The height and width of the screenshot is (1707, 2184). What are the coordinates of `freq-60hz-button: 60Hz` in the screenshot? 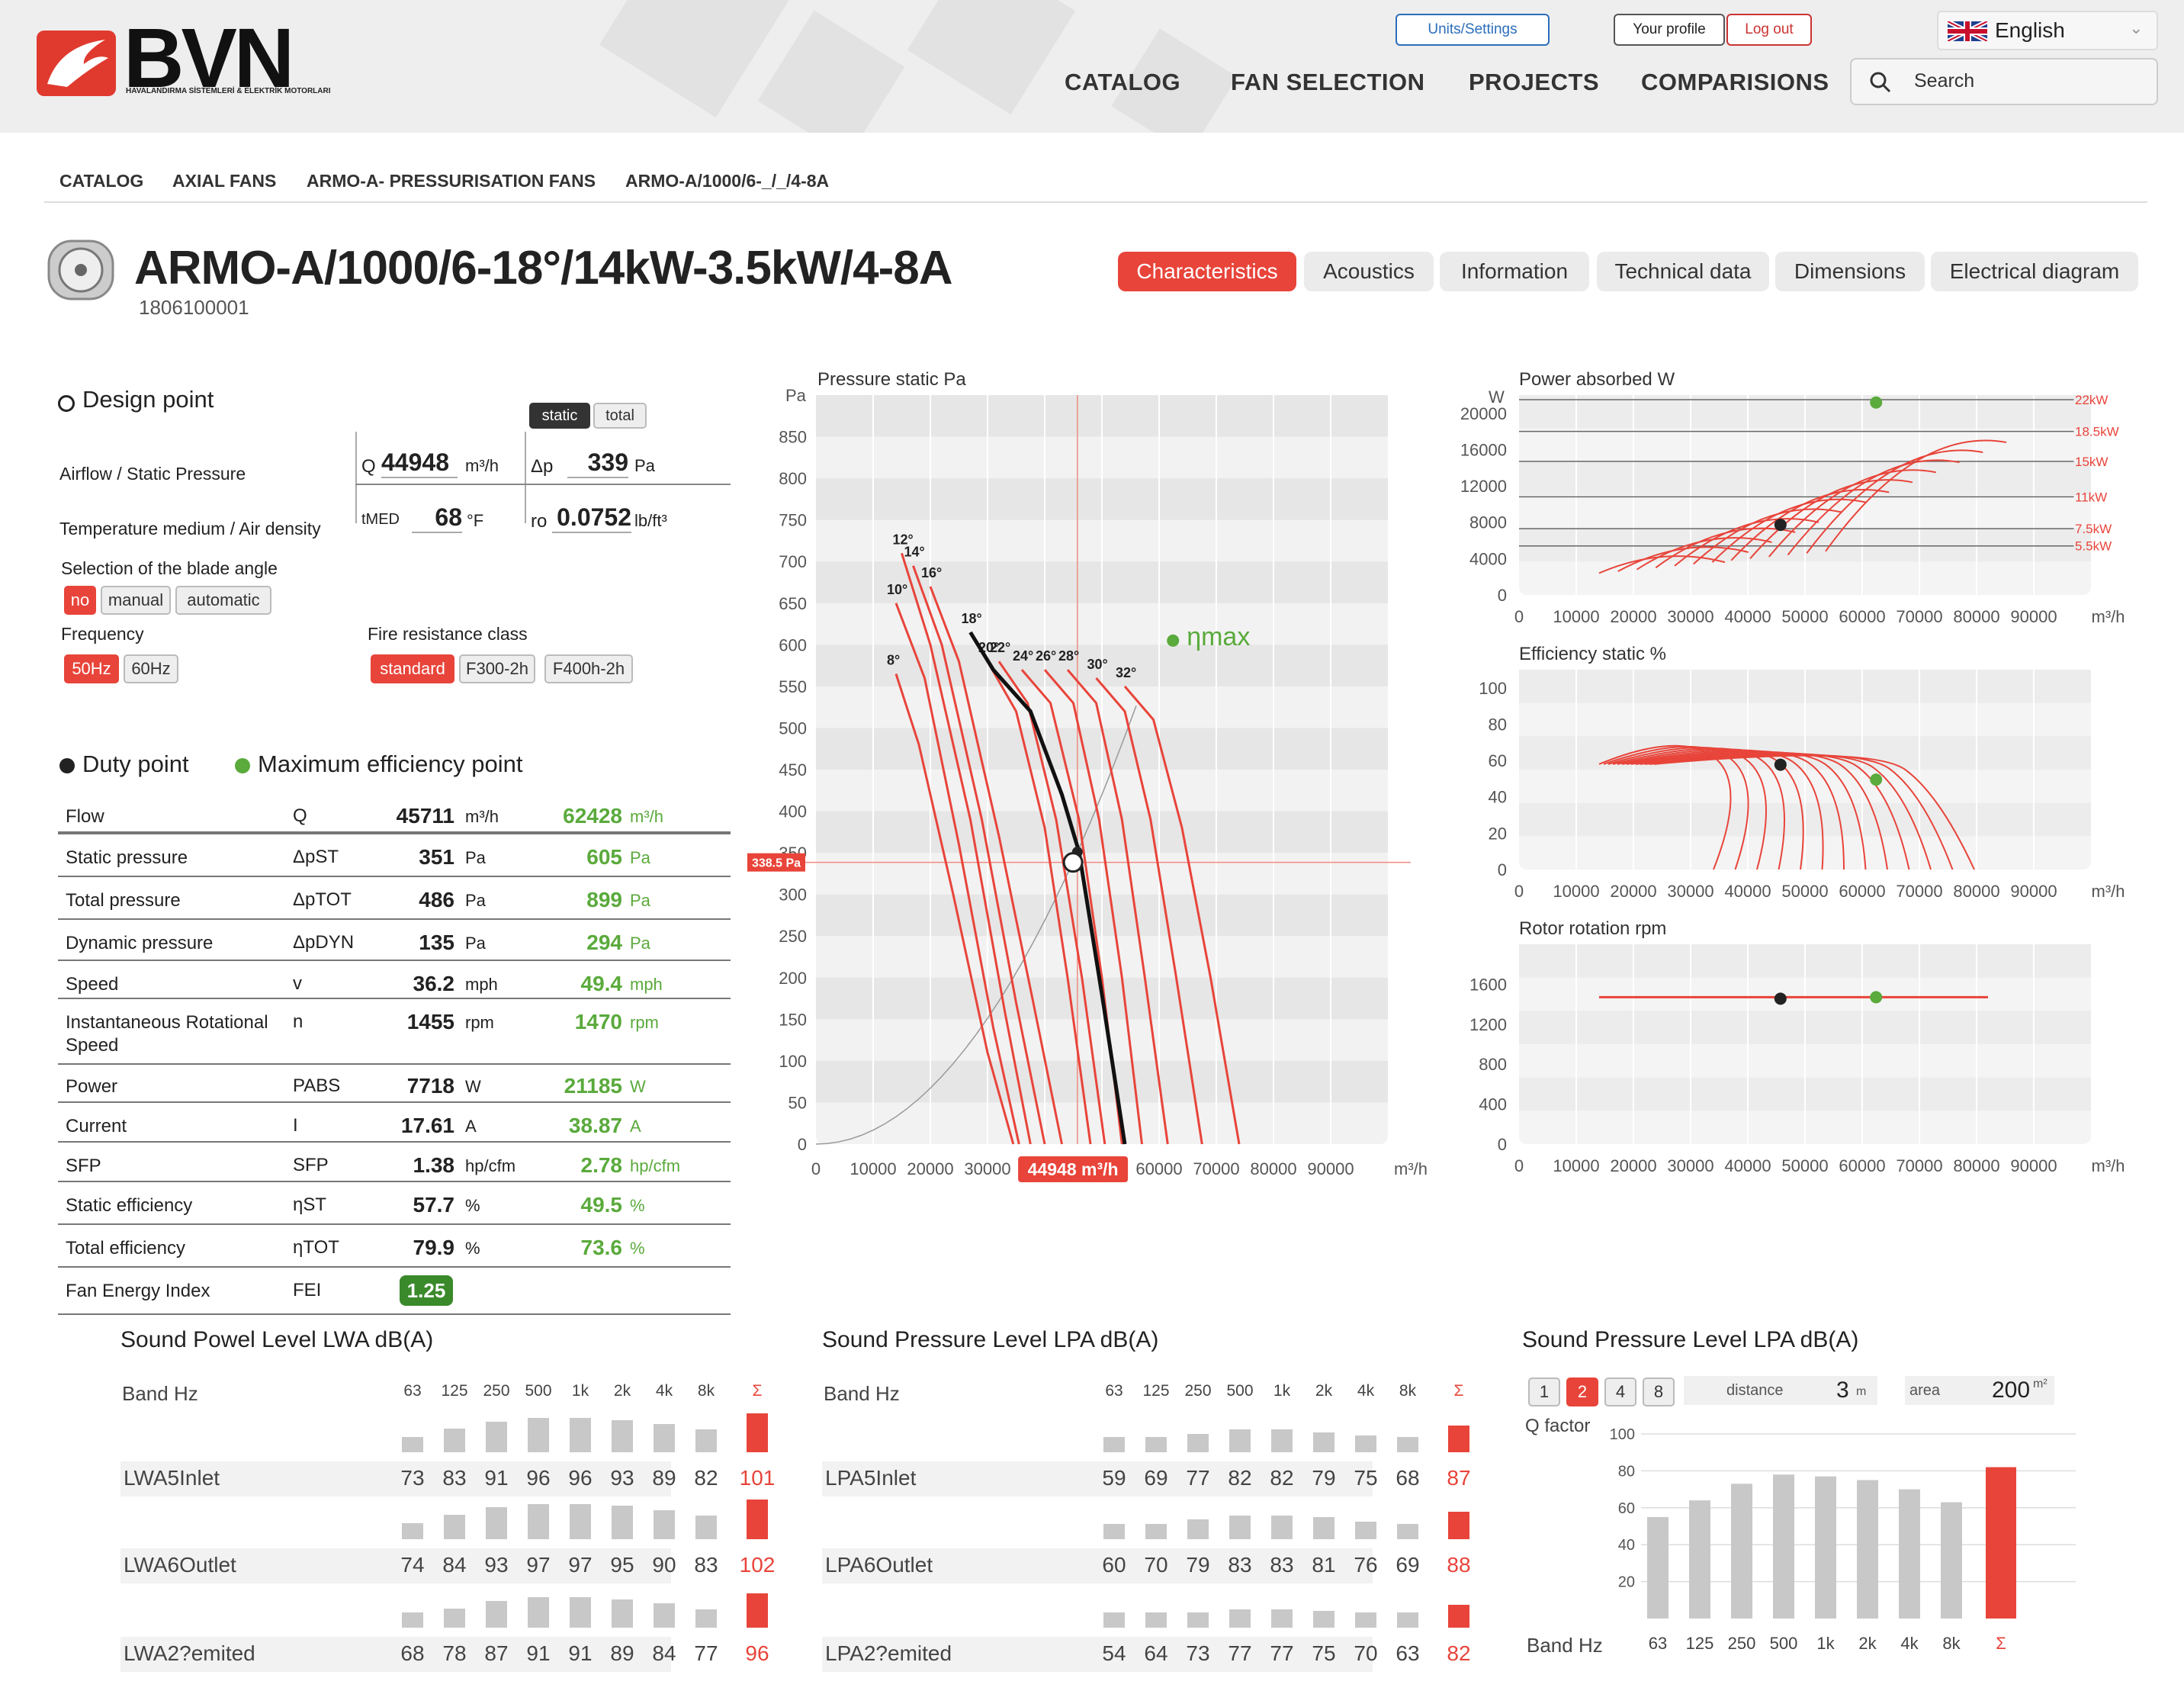 It's located at (151, 668).